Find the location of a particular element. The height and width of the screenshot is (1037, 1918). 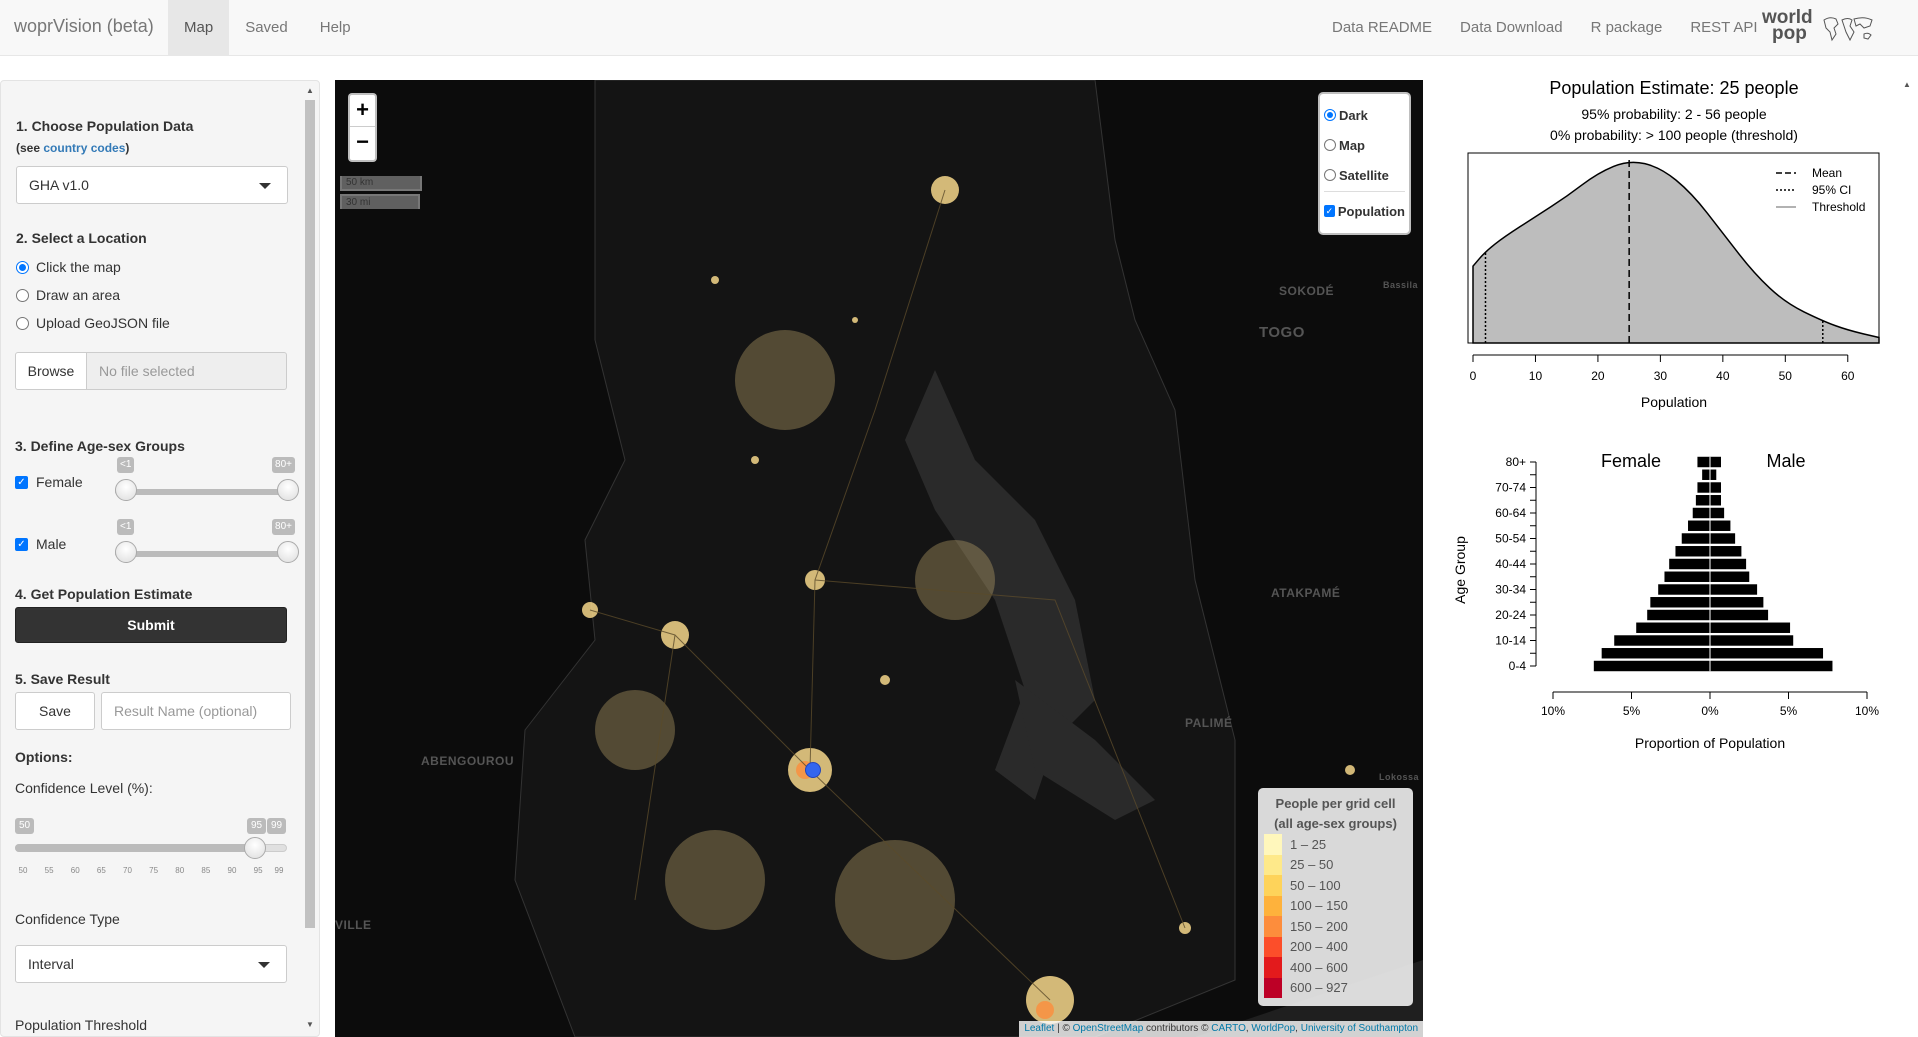

confidence-type-label: Confidence Type is located at coordinates (67, 919).